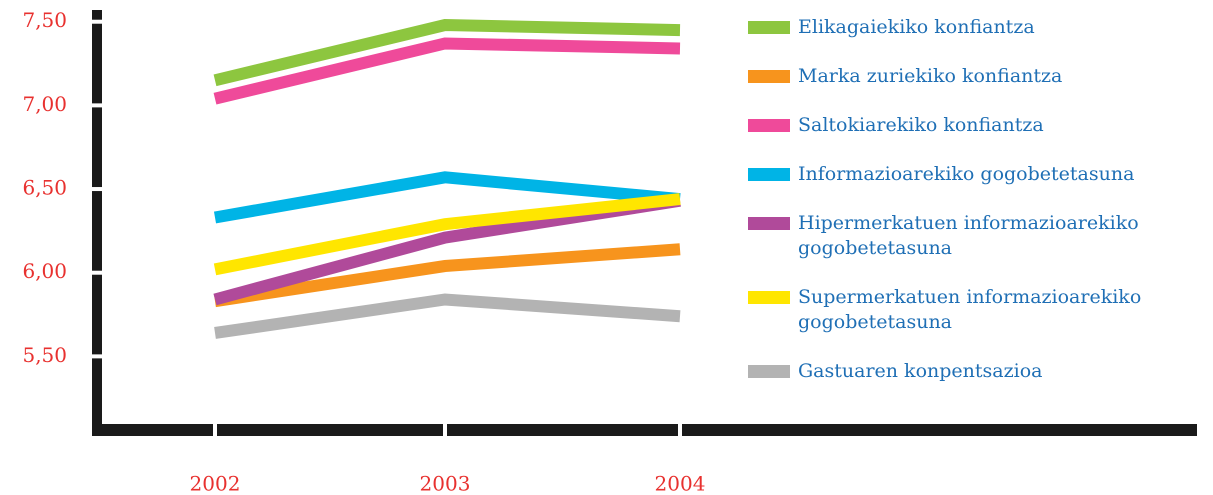 The width and height of the screenshot is (1213, 495). Describe the element at coordinates (44, 271) in the screenshot. I see `y-tick-label: 6,00` at that location.